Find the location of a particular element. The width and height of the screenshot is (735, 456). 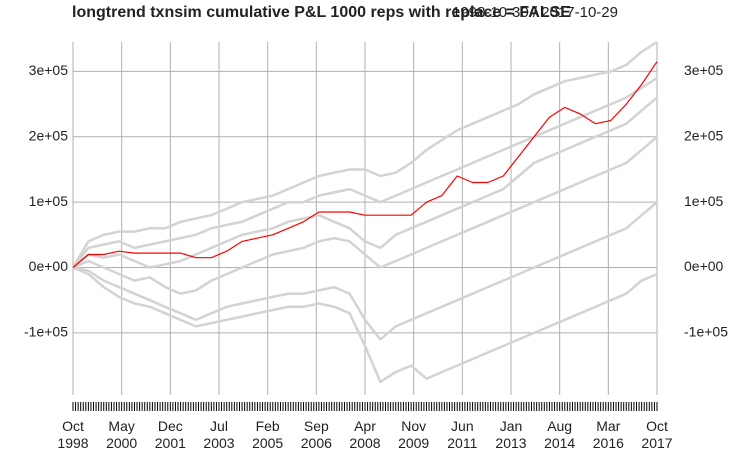

x-tick-label: Aug 2014 is located at coordinates (560, 434).